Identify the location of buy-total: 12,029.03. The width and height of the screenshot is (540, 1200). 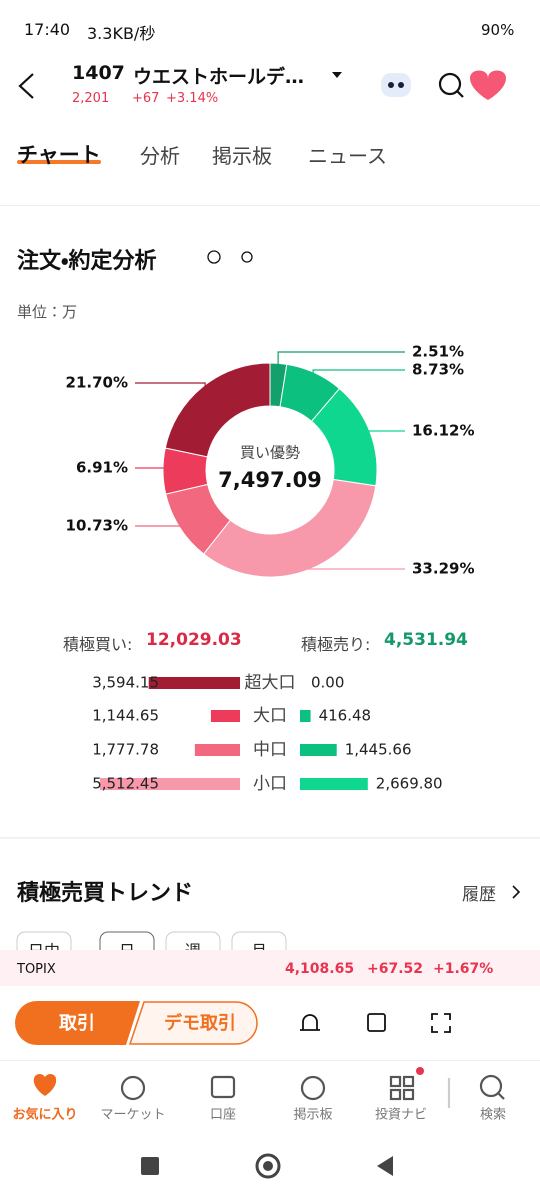
(194, 640).